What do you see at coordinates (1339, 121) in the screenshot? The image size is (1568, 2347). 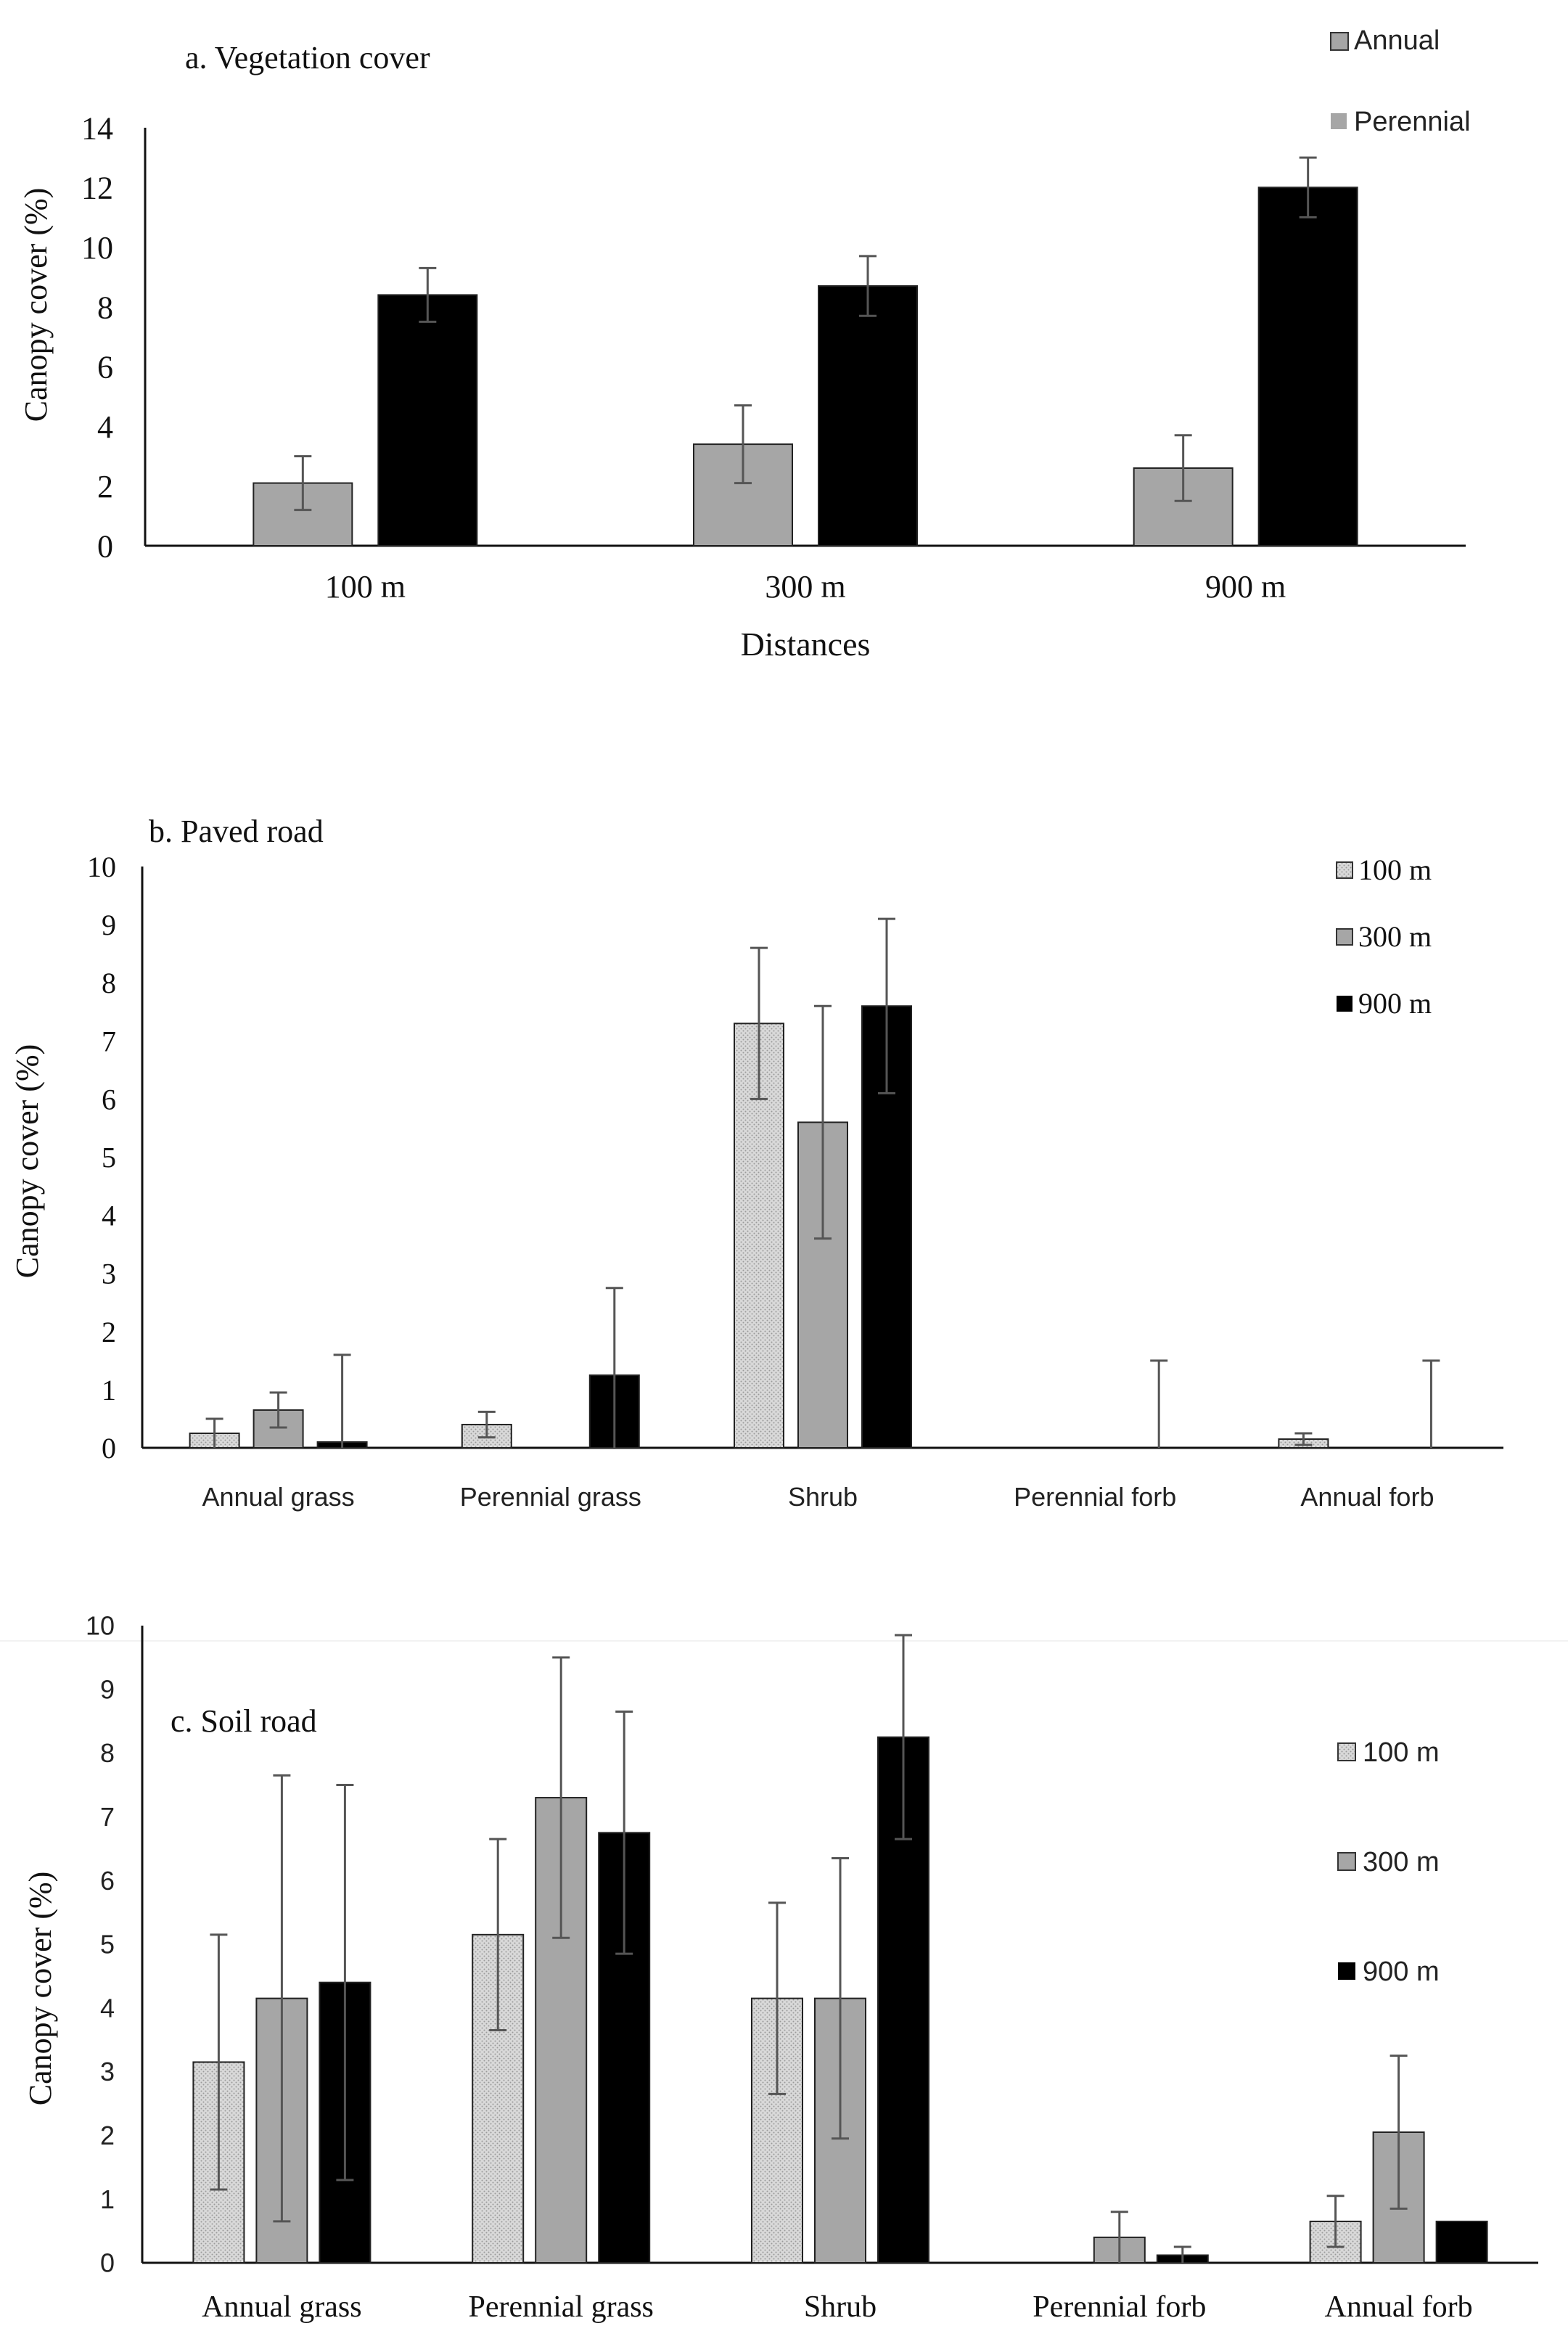 I see `legend-swatch-perennial` at bounding box center [1339, 121].